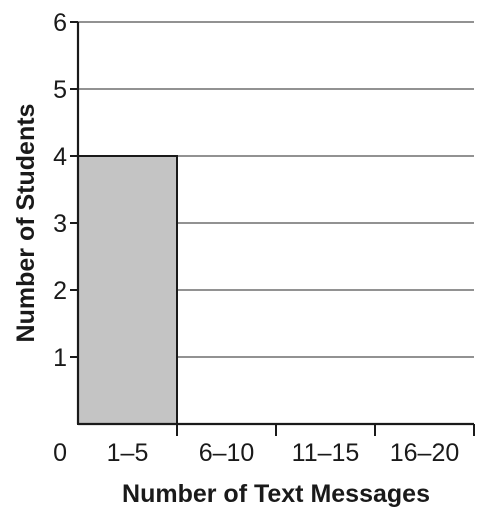 The width and height of the screenshot is (478, 512). Describe the element at coordinates (60, 157) in the screenshot. I see `y-tick-label-4: 4` at that location.